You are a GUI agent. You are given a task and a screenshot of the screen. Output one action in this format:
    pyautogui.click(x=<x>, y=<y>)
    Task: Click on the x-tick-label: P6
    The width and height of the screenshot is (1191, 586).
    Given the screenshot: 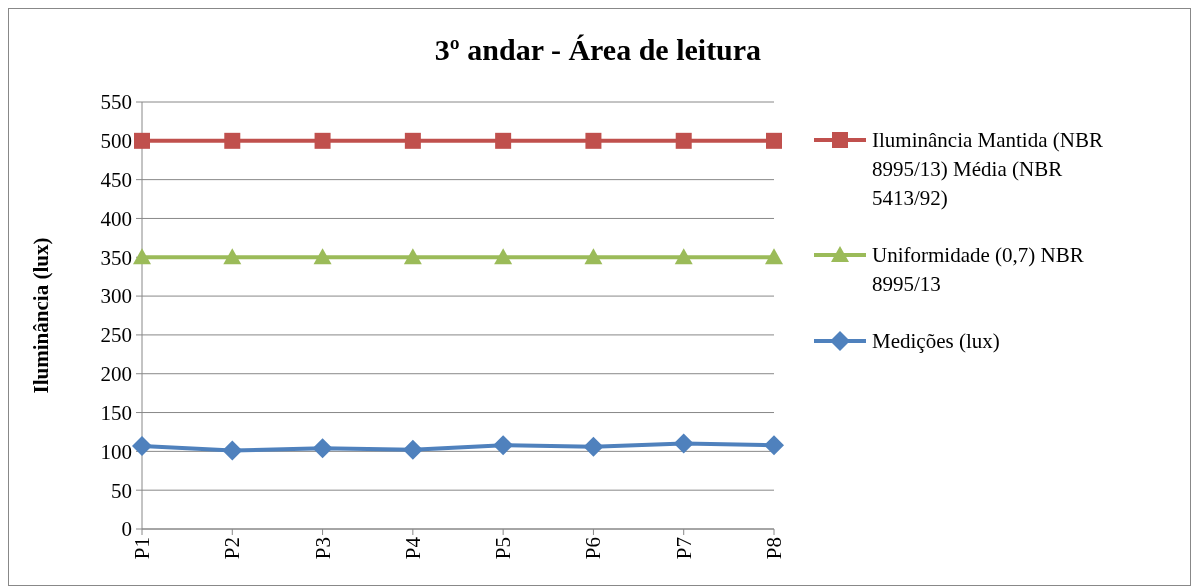 What is the action you would take?
    pyautogui.click(x=593, y=548)
    